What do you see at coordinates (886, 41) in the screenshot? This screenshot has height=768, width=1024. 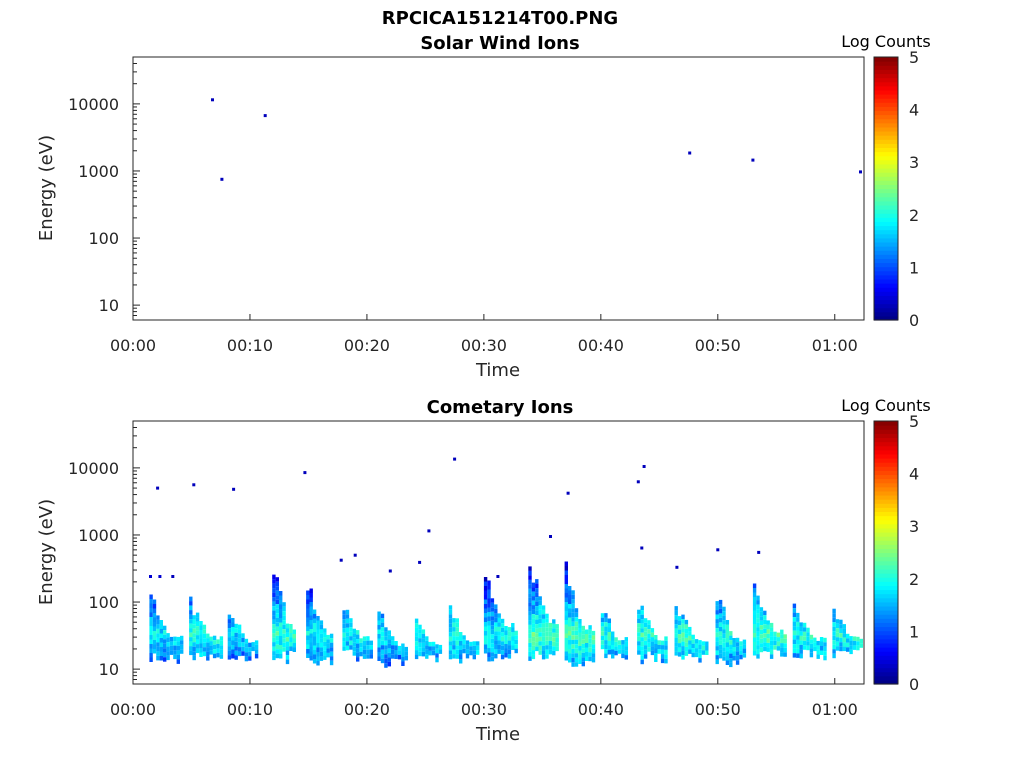 I see `colorbar-label: Log Counts` at bounding box center [886, 41].